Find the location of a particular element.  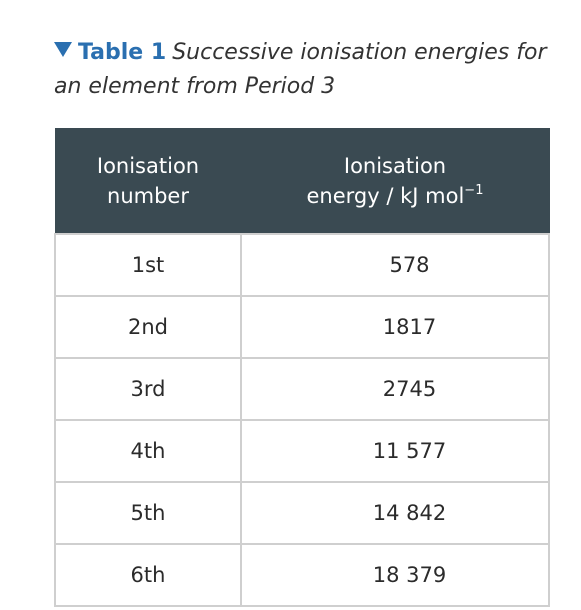

ionisation-number-cell: 6th is located at coordinates (148, 575).